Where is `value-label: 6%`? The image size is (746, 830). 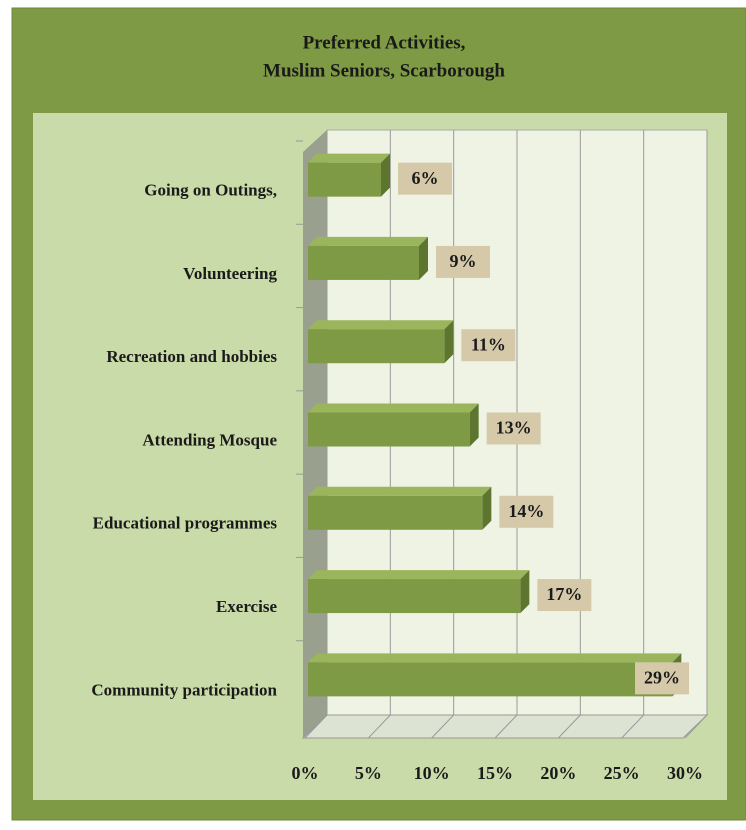
value-label: 6% is located at coordinates (425, 178).